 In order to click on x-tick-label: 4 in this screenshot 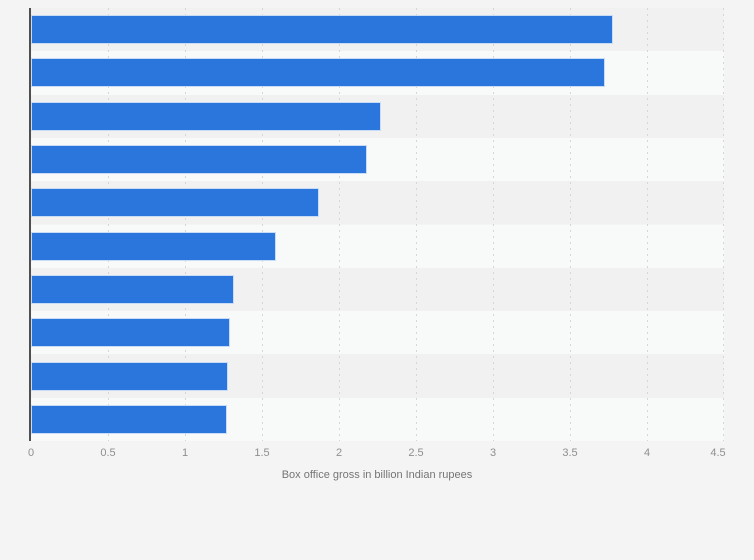, I will do `click(647, 453)`.